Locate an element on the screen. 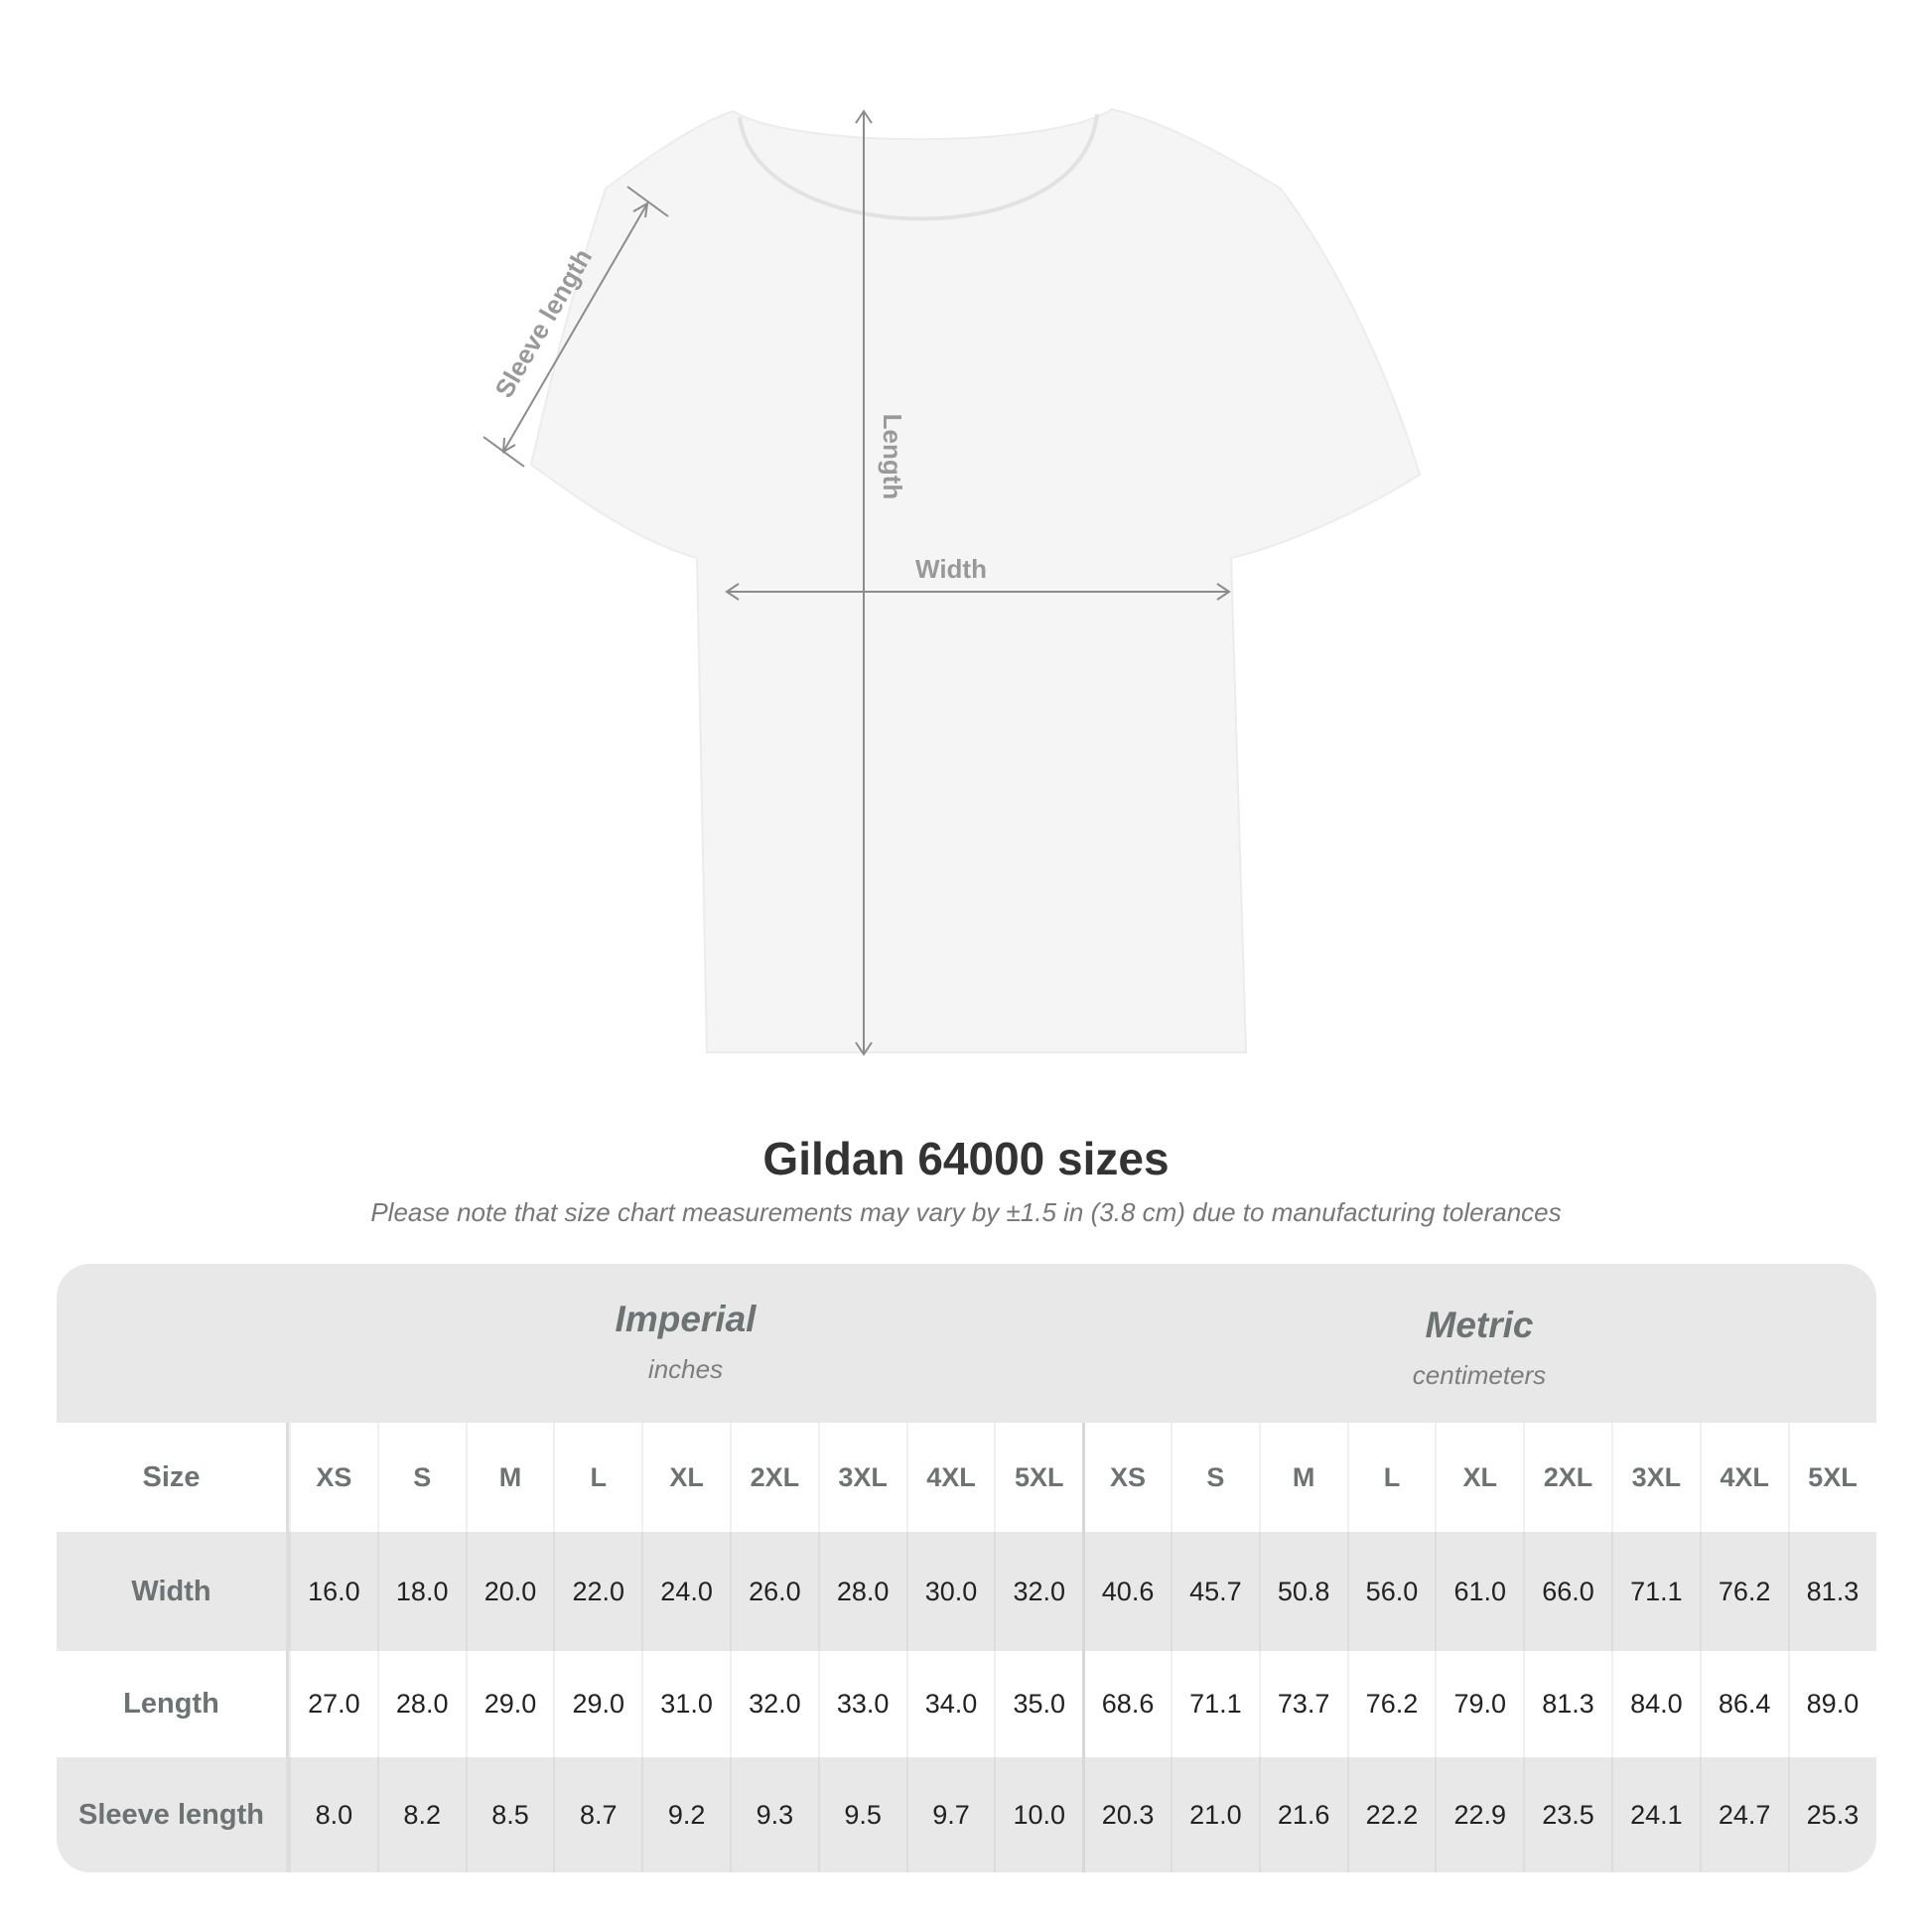  row-label: Size is located at coordinates (173, 1478).